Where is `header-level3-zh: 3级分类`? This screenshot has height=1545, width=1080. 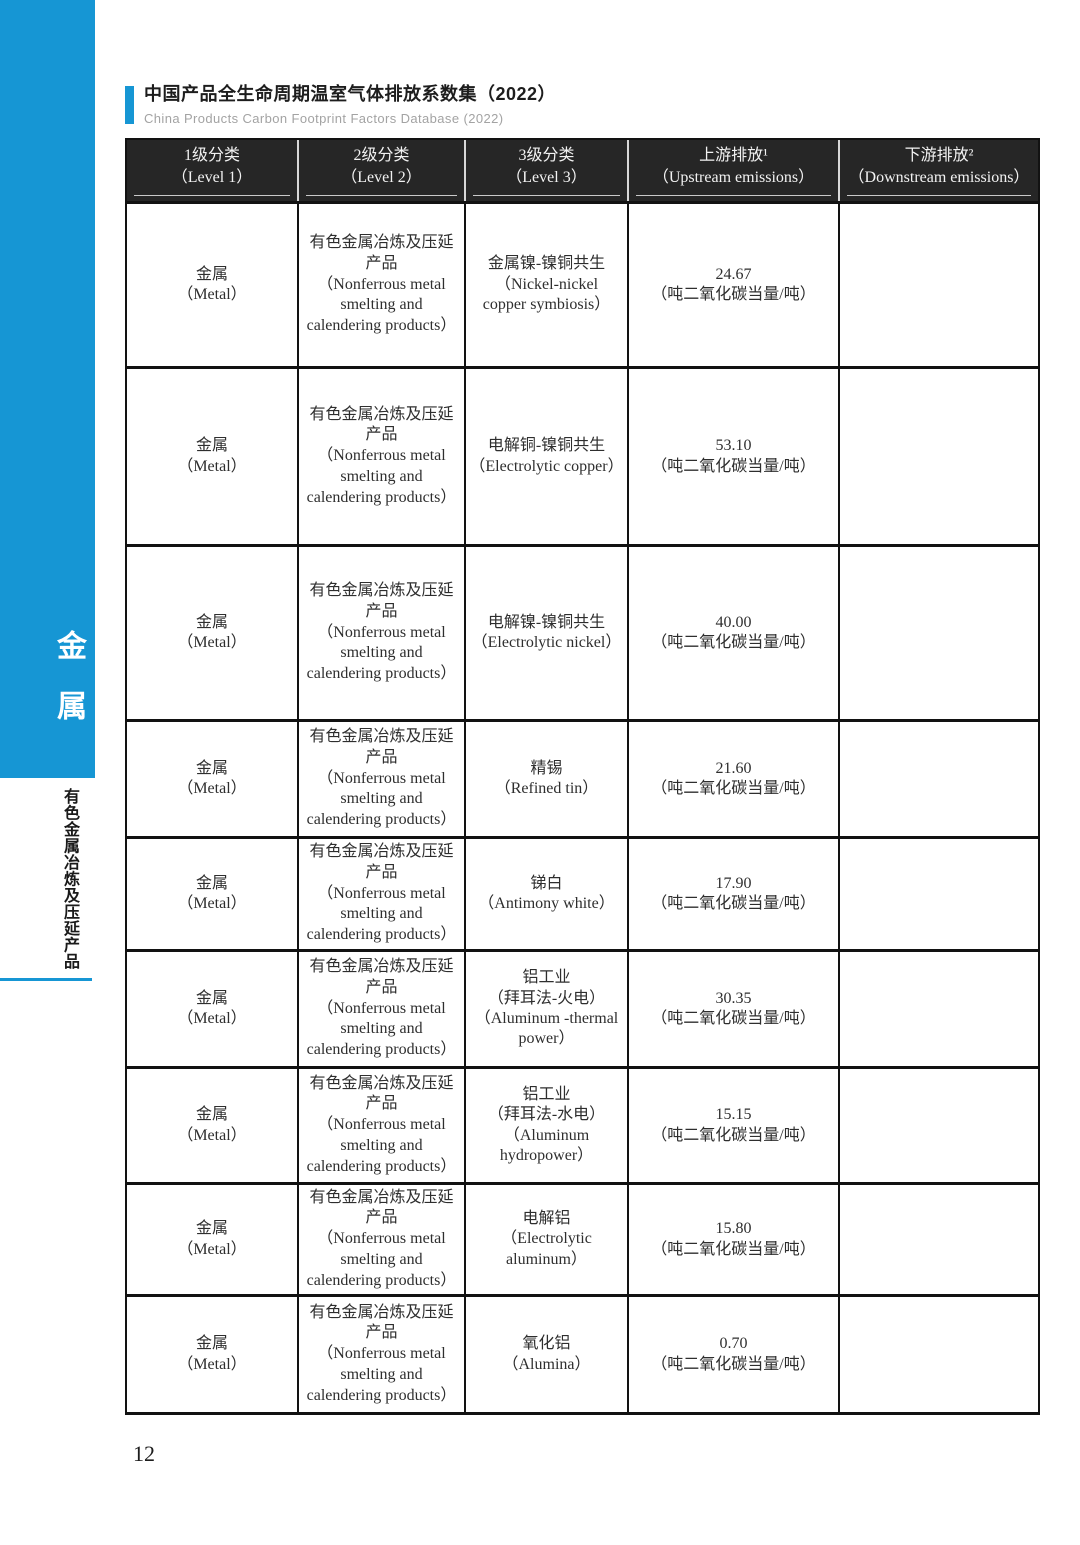
header-level3-zh: 3级分类 is located at coordinates (546, 155).